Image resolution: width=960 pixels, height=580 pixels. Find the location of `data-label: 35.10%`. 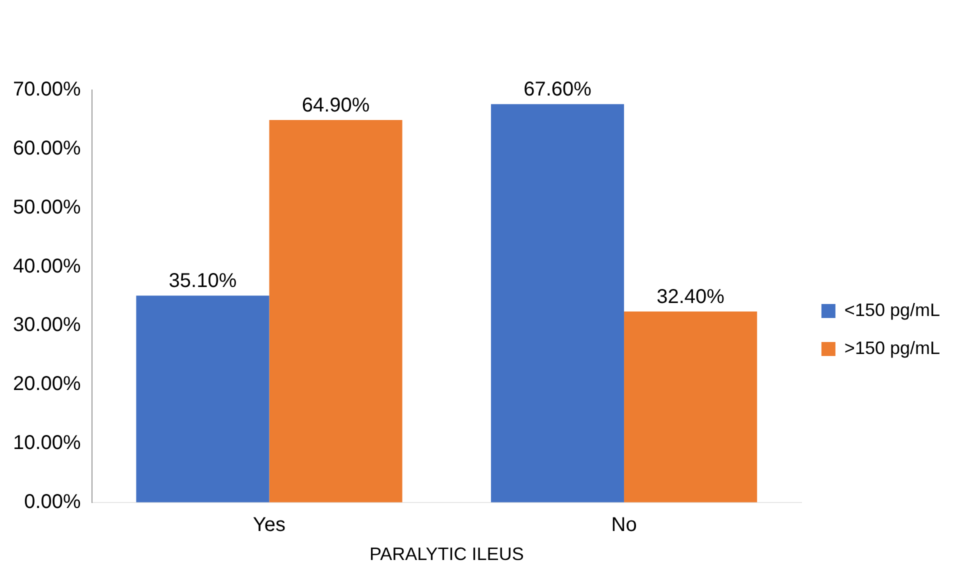

data-label: 35.10% is located at coordinates (202, 281).